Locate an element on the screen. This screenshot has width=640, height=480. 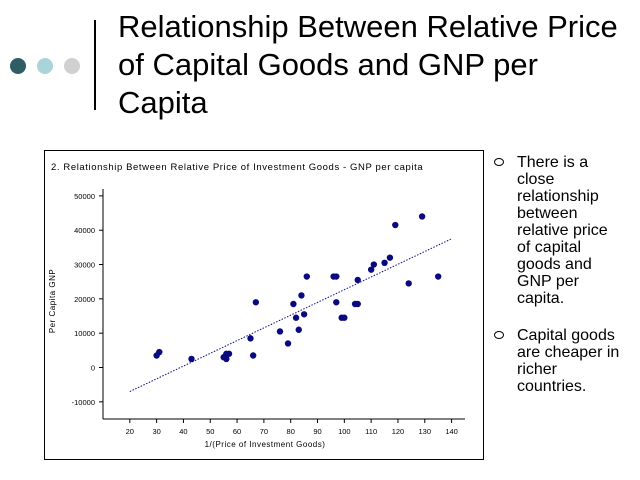
x-tick-label: 40 is located at coordinates (183, 431).